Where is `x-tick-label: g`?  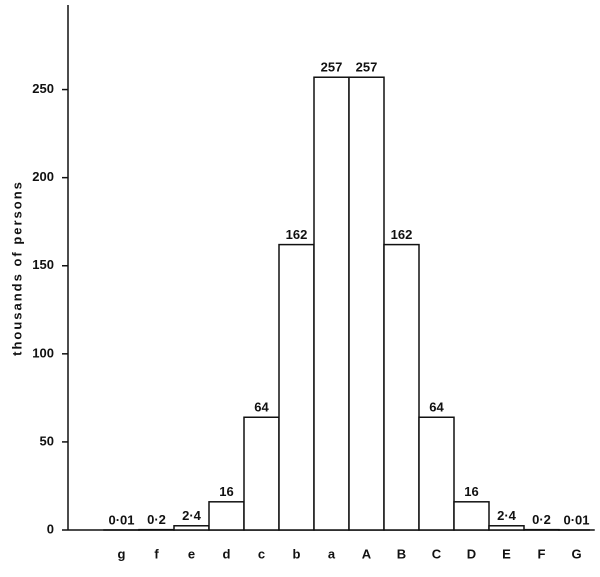
x-tick-label: g is located at coordinates (122, 553).